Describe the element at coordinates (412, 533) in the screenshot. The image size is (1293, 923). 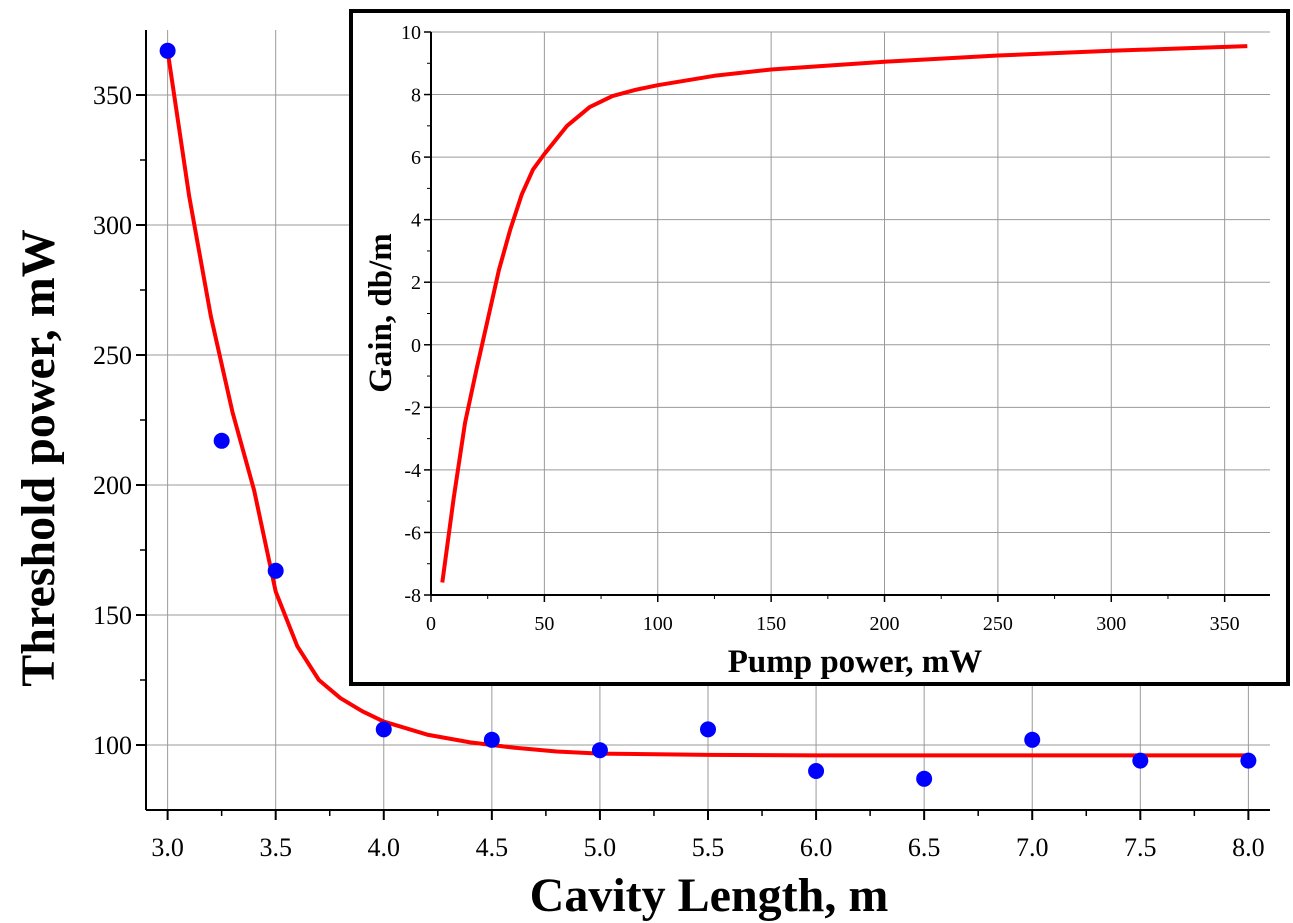
I see `inset-y-tick-label: -6` at that location.